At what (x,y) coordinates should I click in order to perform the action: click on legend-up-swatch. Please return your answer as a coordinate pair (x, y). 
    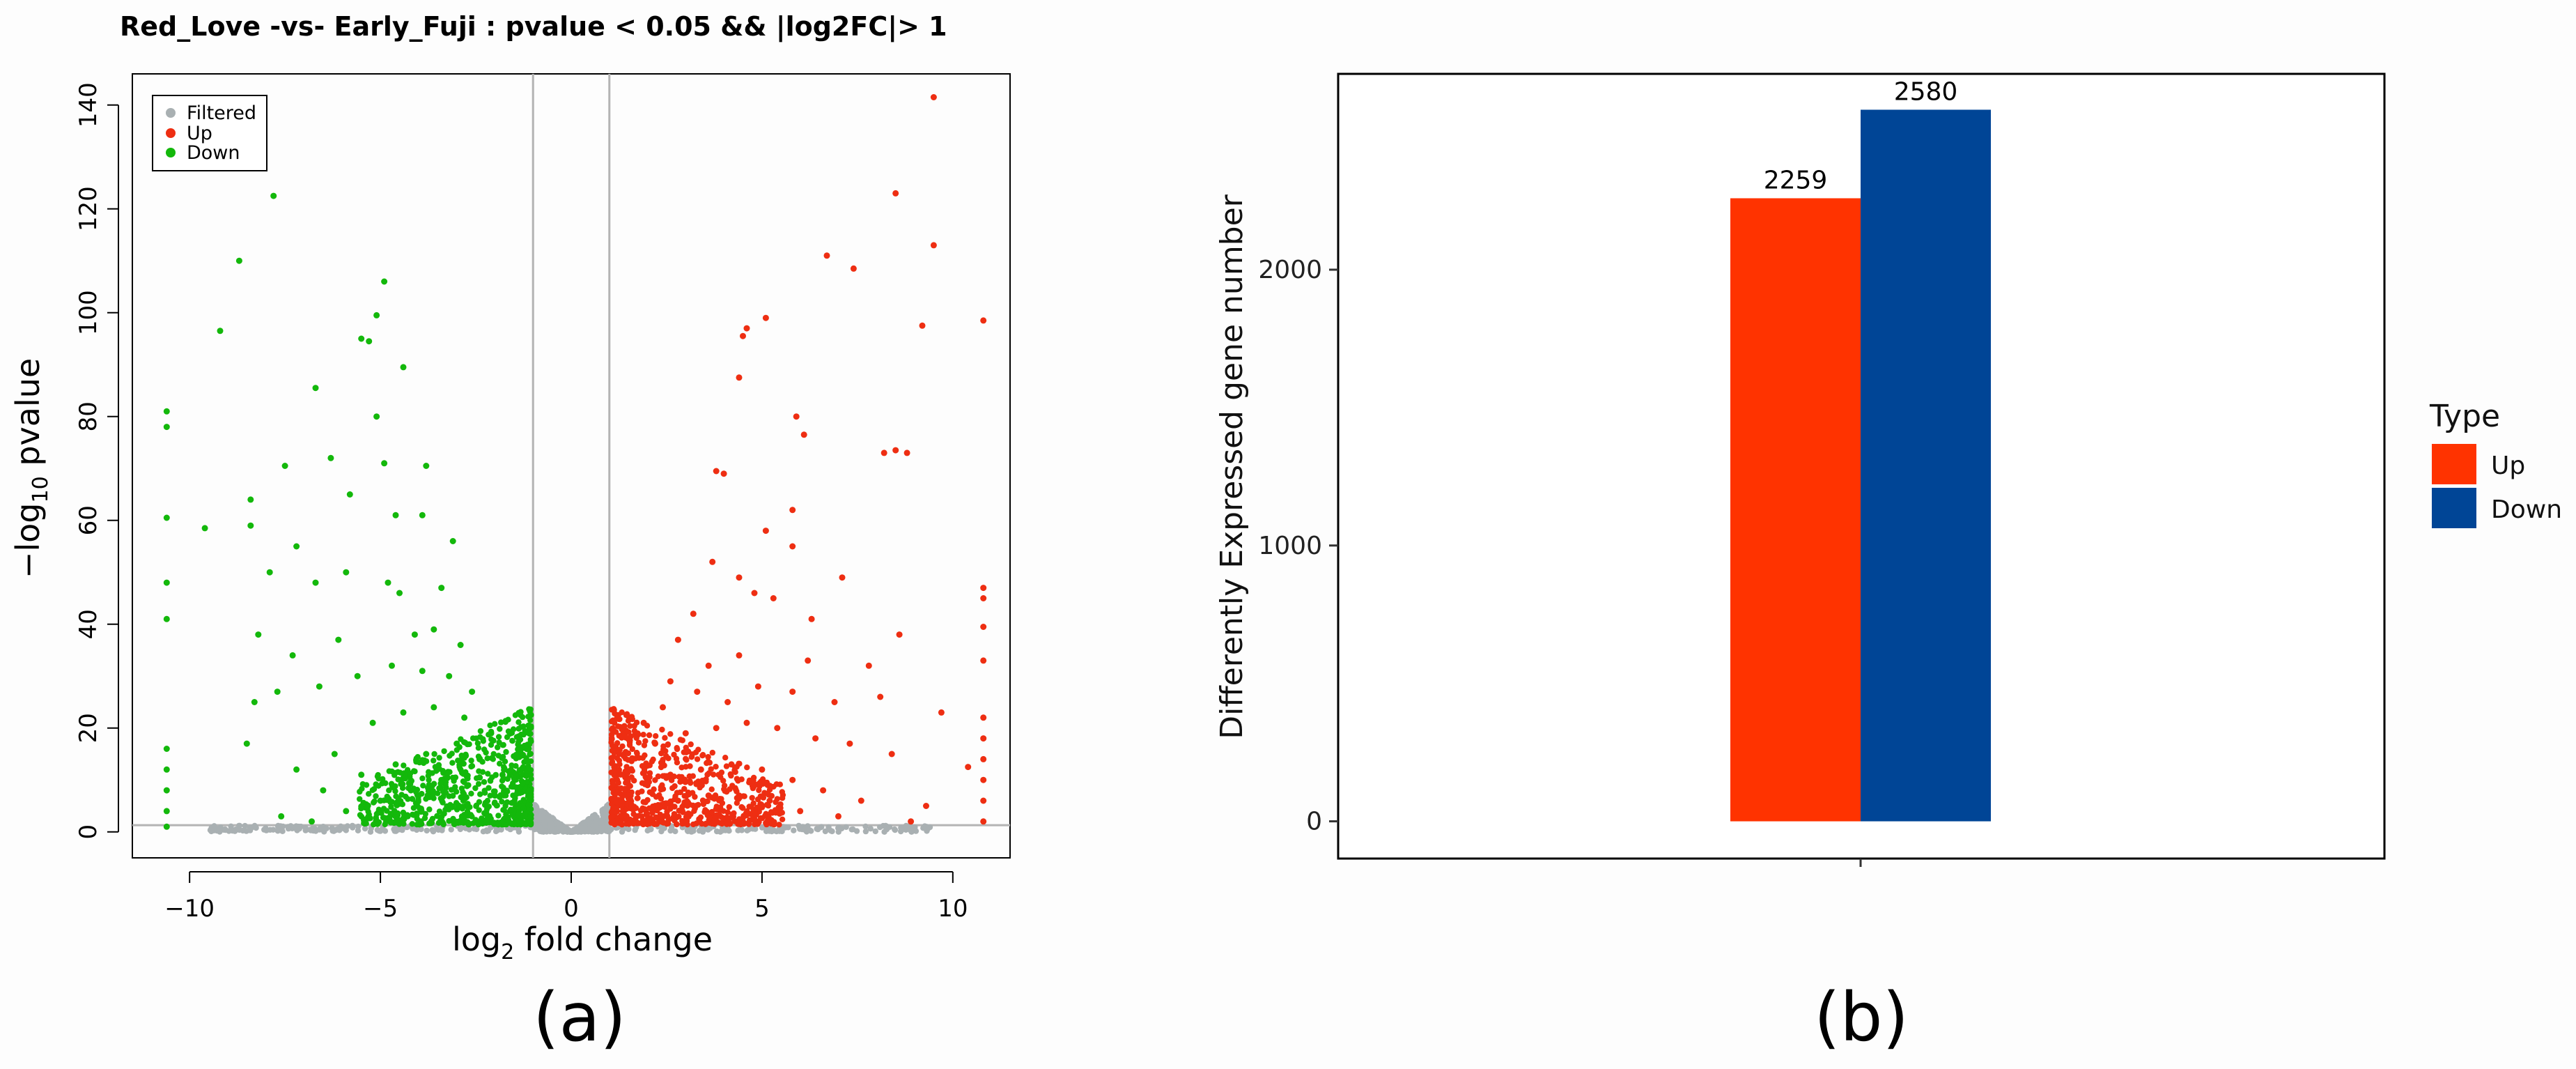
    Looking at the image, I should click on (2454, 464).